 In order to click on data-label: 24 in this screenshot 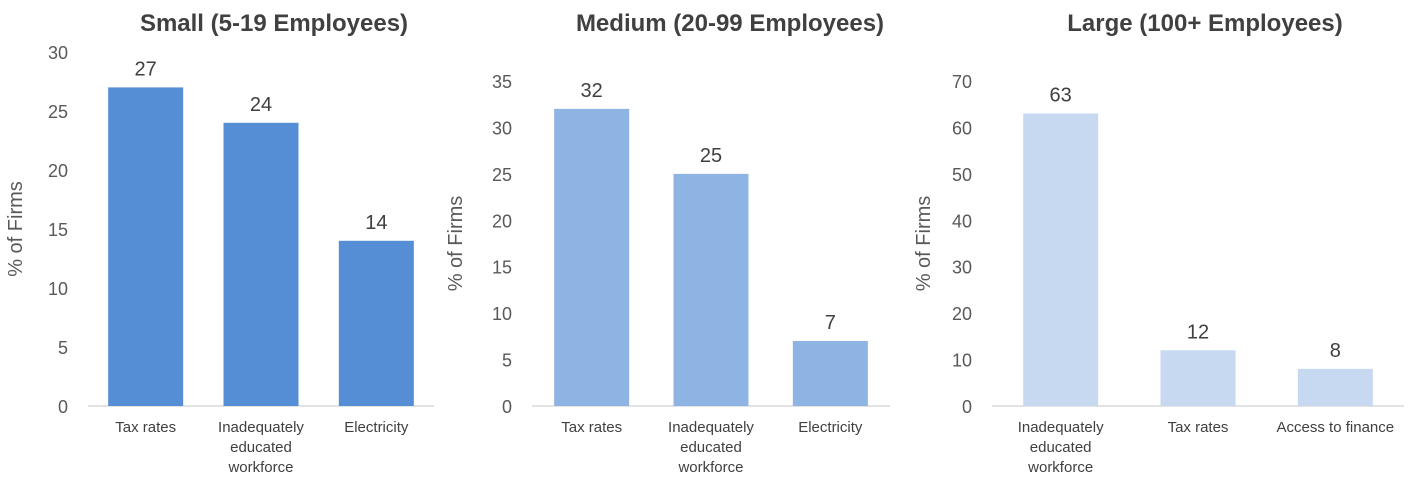, I will do `click(261, 105)`.